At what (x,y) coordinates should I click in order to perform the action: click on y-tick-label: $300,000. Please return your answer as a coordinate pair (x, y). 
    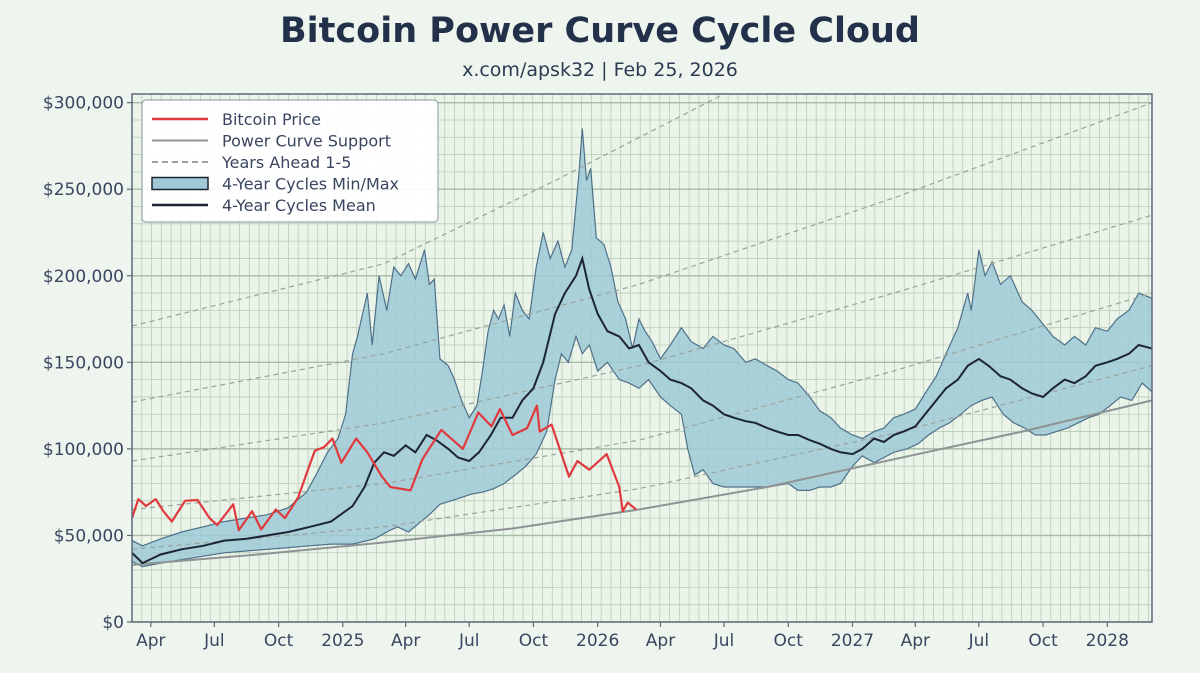
    Looking at the image, I should click on (83, 104).